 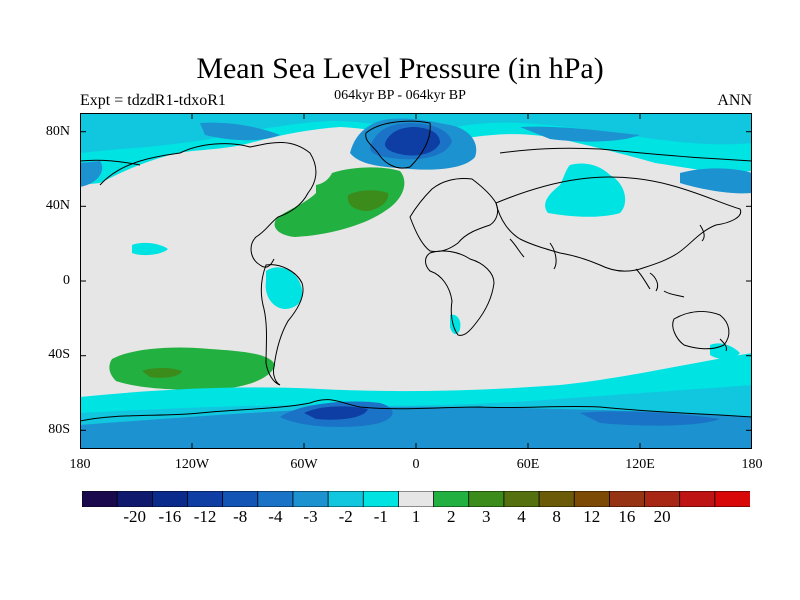 What do you see at coordinates (205, 516) in the screenshot?
I see `colorbar-label: -12` at bounding box center [205, 516].